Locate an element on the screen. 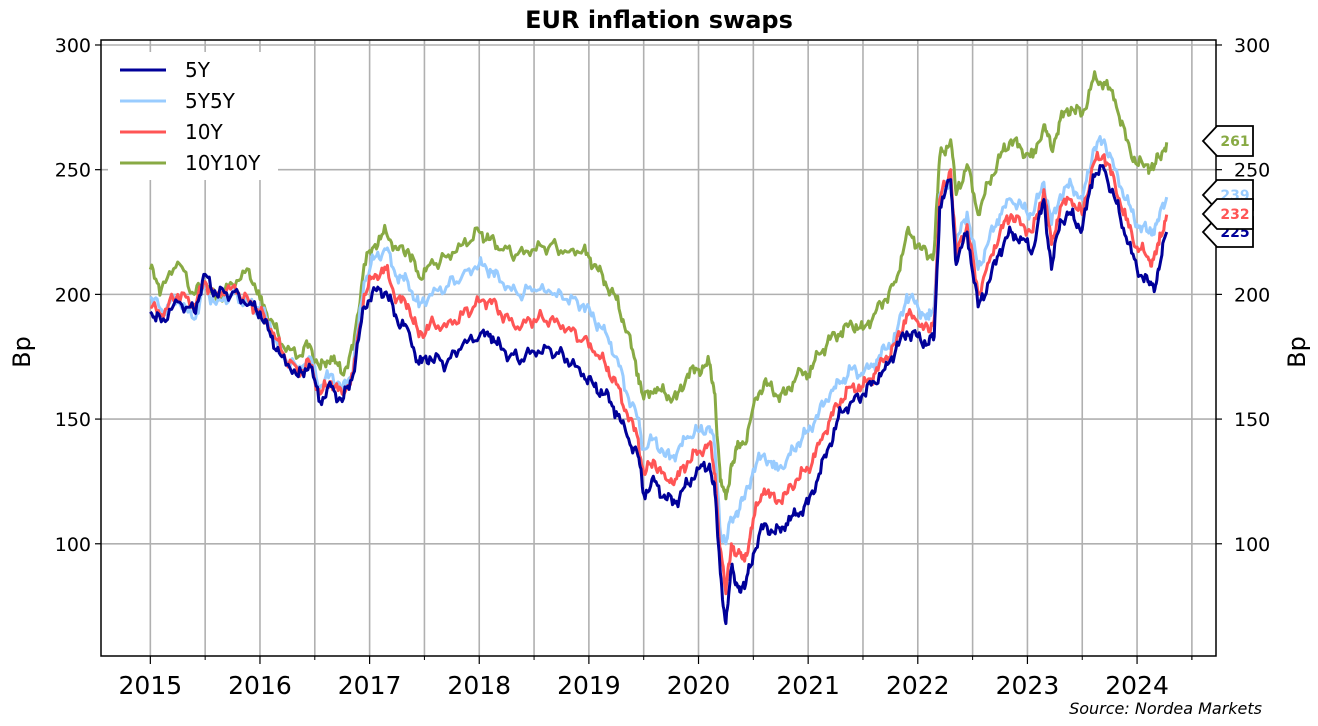 The width and height of the screenshot is (1318, 726). y-tick-label-left: 150 is located at coordinates (73, 420).